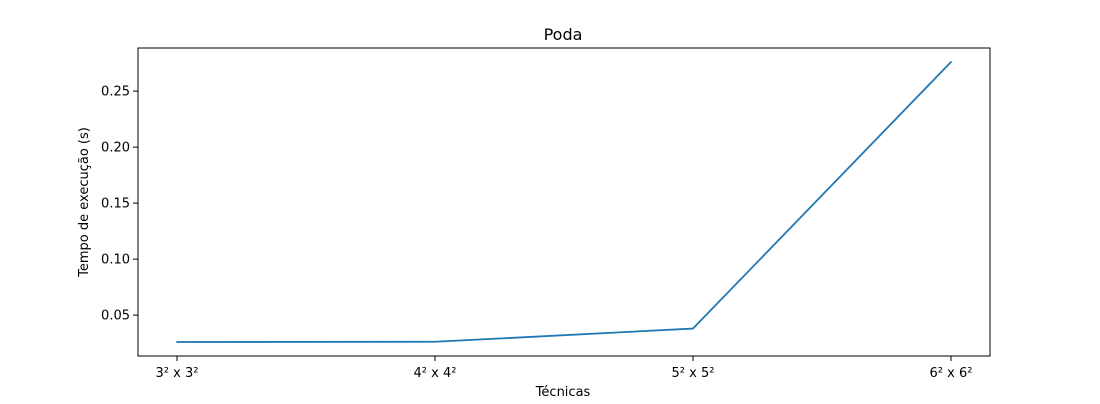  Describe the element at coordinates (435, 373) in the screenshot. I see `x-tick-label: 4² x 4²` at that location.